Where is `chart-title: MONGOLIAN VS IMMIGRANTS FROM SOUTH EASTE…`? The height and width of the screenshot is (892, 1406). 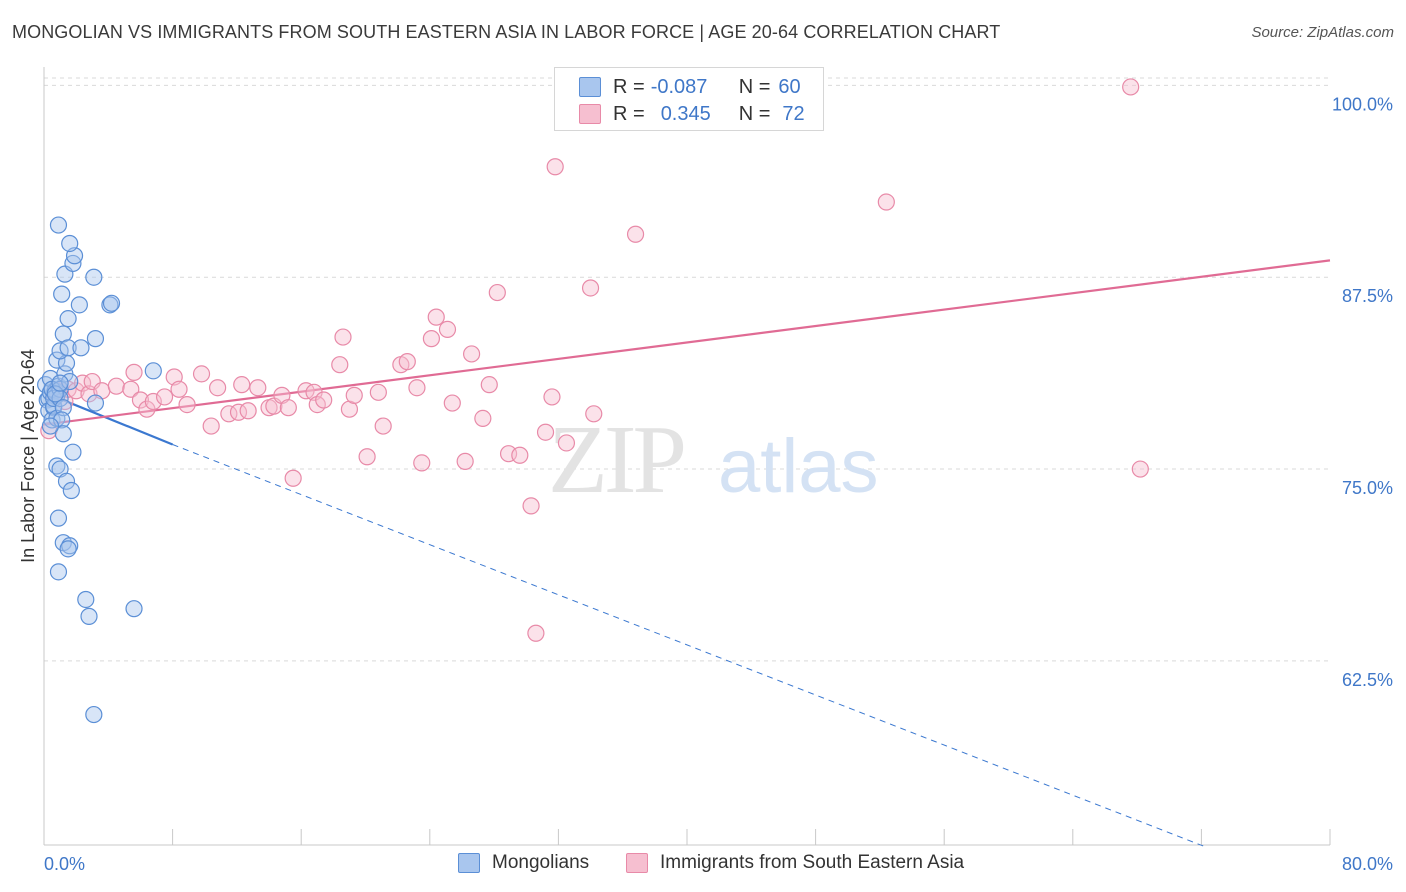 chart-title: MONGOLIAN VS IMMIGRANTS FROM SOUTH EASTE… is located at coordinates (506, 32).